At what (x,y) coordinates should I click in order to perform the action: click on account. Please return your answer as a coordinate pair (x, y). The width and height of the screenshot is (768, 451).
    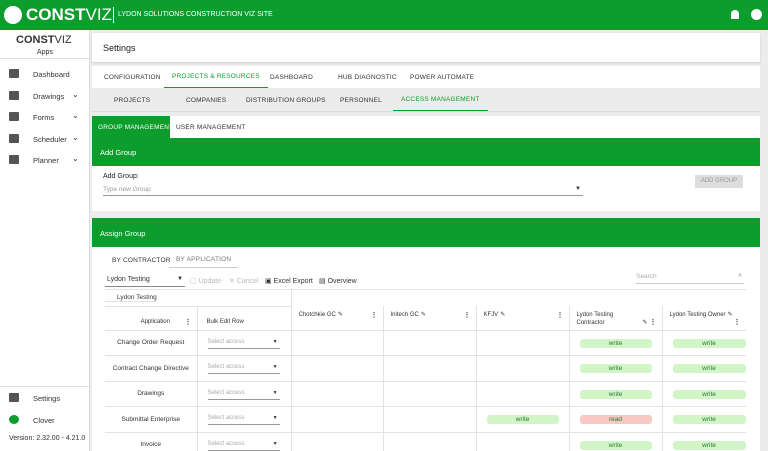
    Looking at the image, I should click on (756, 14).